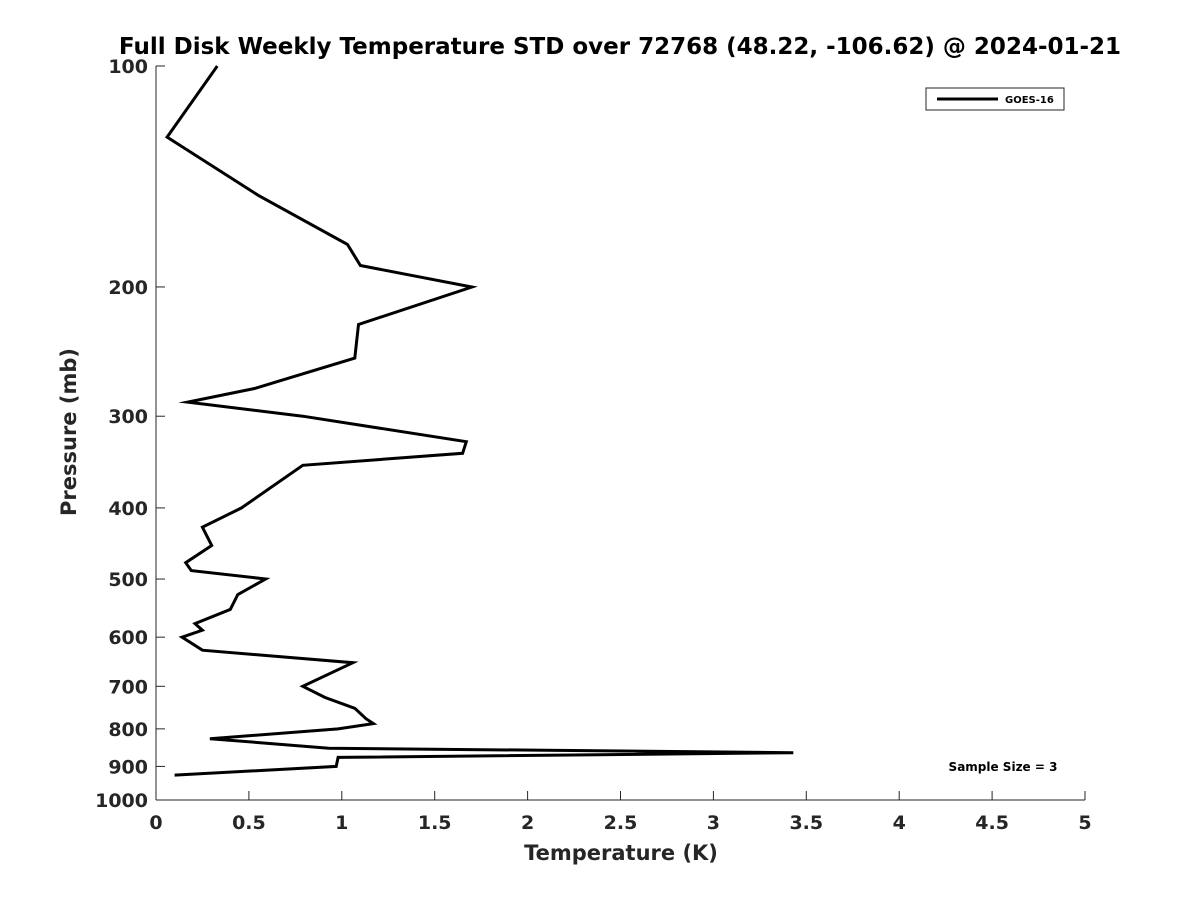  Describe the element at coordinates (1029, 100) in the screenshot. I see `legend-label: GOES-16` at that location.